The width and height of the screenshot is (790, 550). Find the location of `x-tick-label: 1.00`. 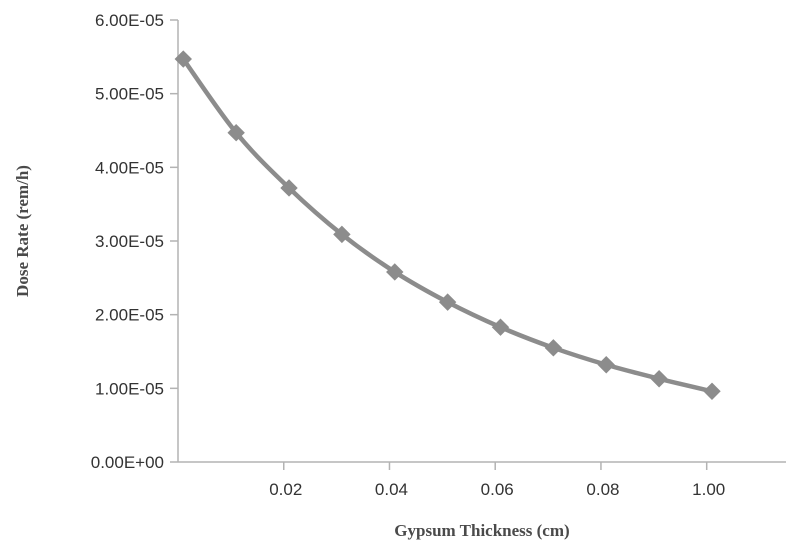

x-tick-label: 1.00 is located at coordinates (708, 489).